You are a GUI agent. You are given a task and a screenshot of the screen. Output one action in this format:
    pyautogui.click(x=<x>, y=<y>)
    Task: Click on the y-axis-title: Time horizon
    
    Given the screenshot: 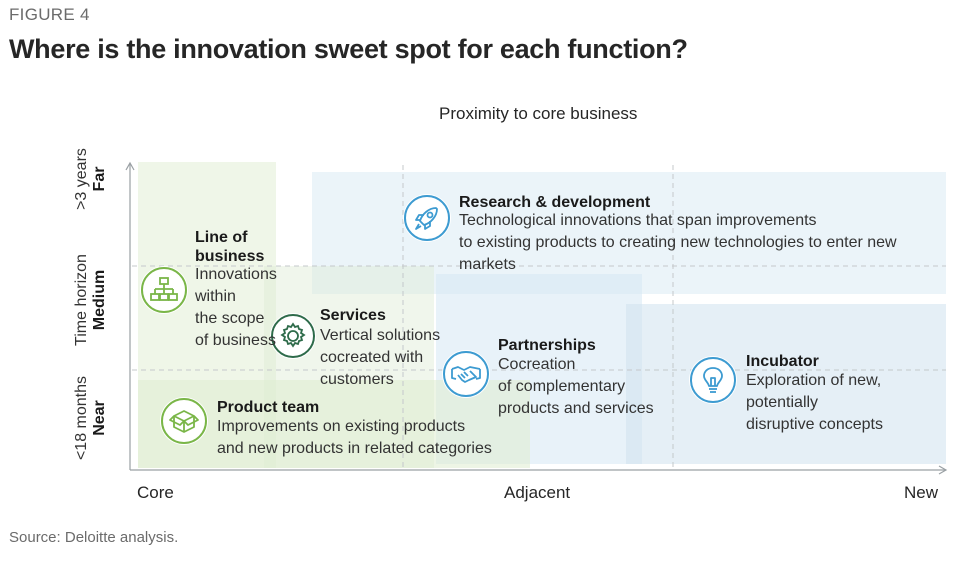 What is the action you would take?
    pyautogui.click(x=81, y=300)
    